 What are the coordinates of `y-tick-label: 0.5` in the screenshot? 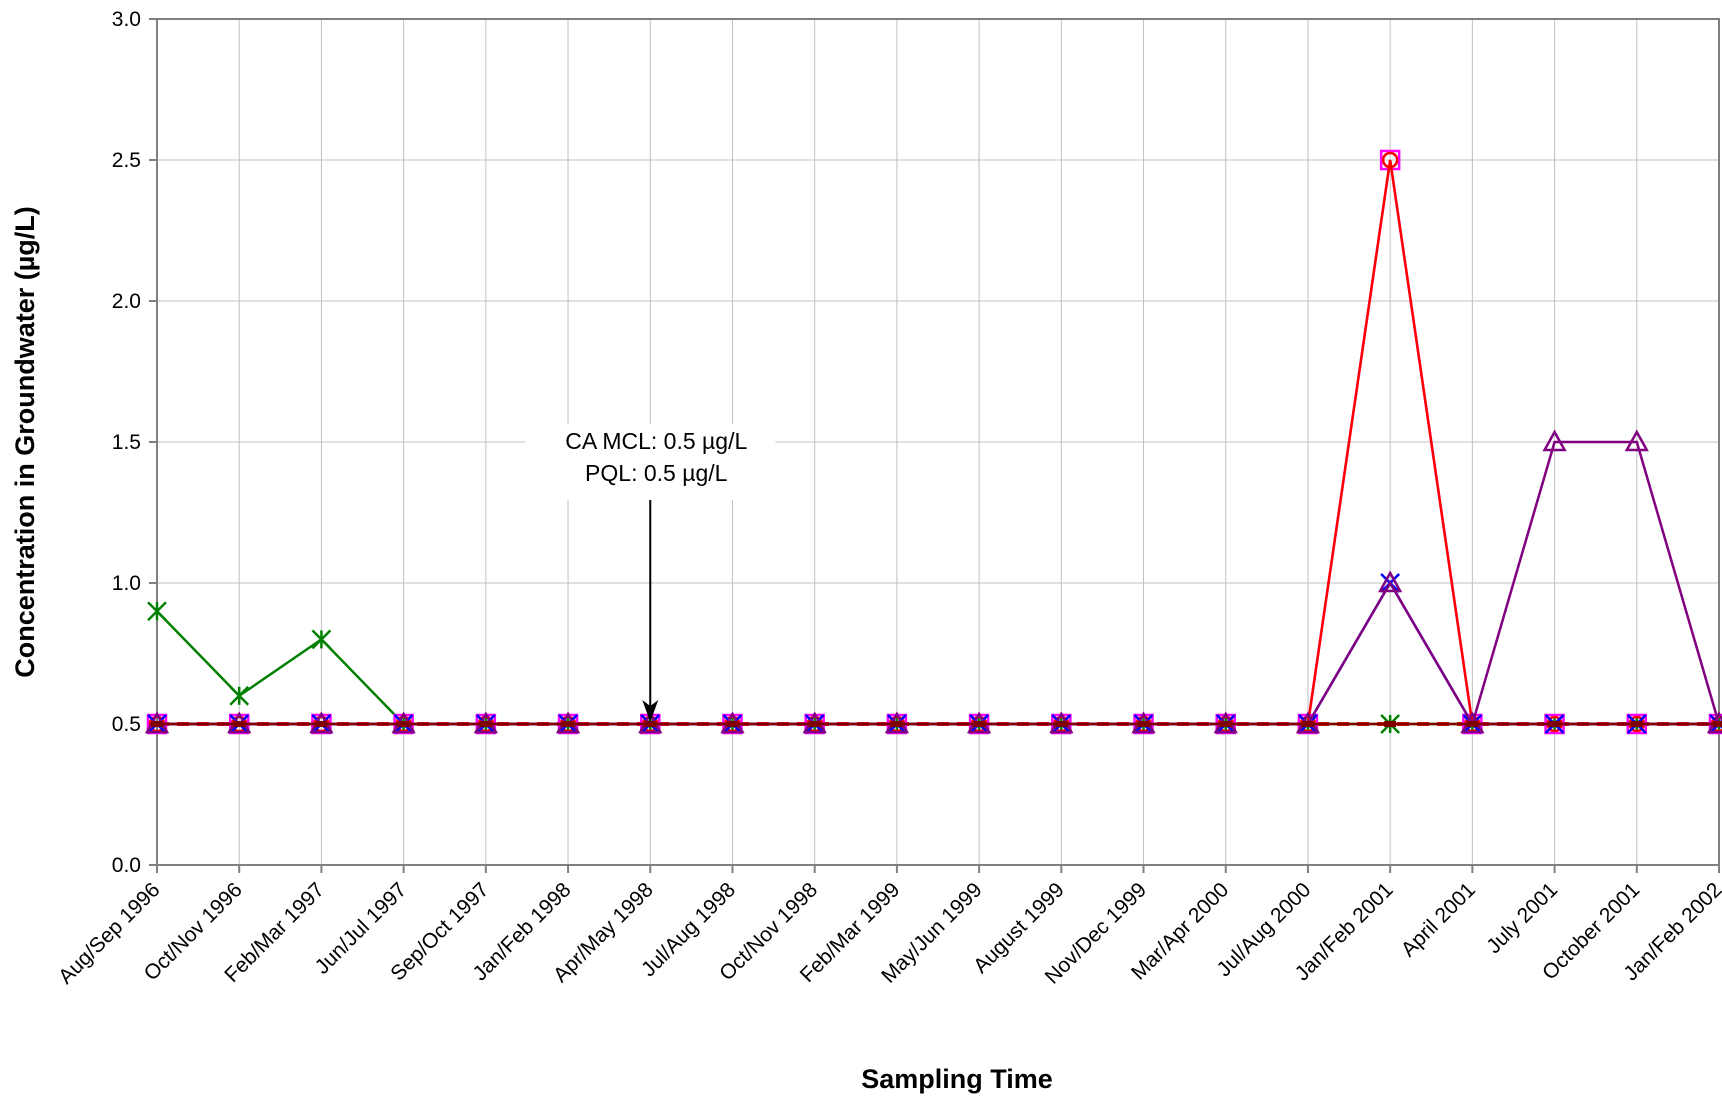 It's located at (126, 724).